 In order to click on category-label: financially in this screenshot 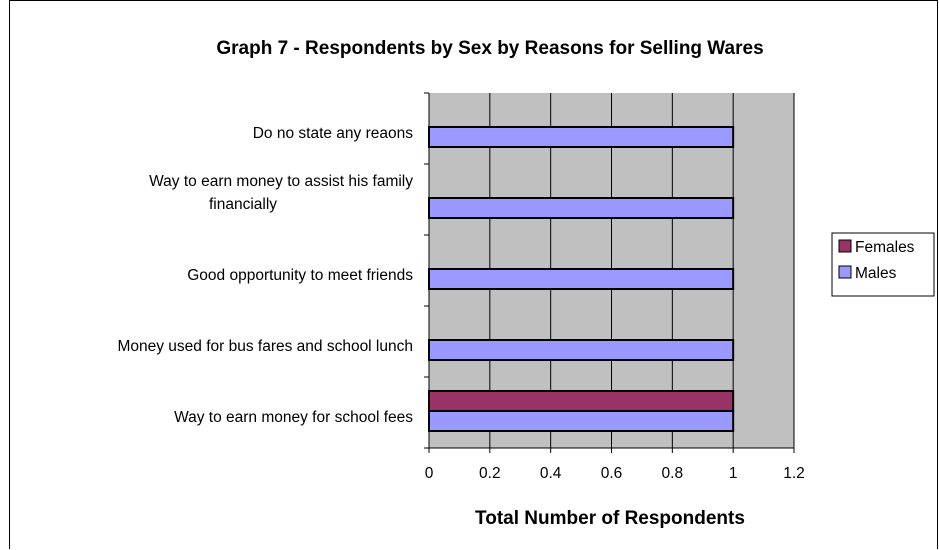, I will do `click(243, 204)`.